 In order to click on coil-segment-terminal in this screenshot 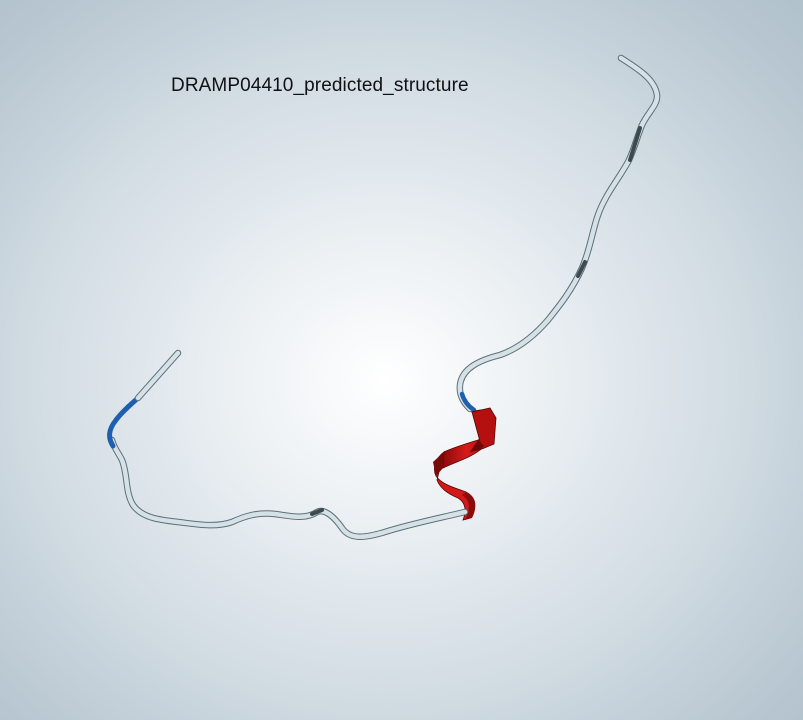, I will do `click(158, 375)`.